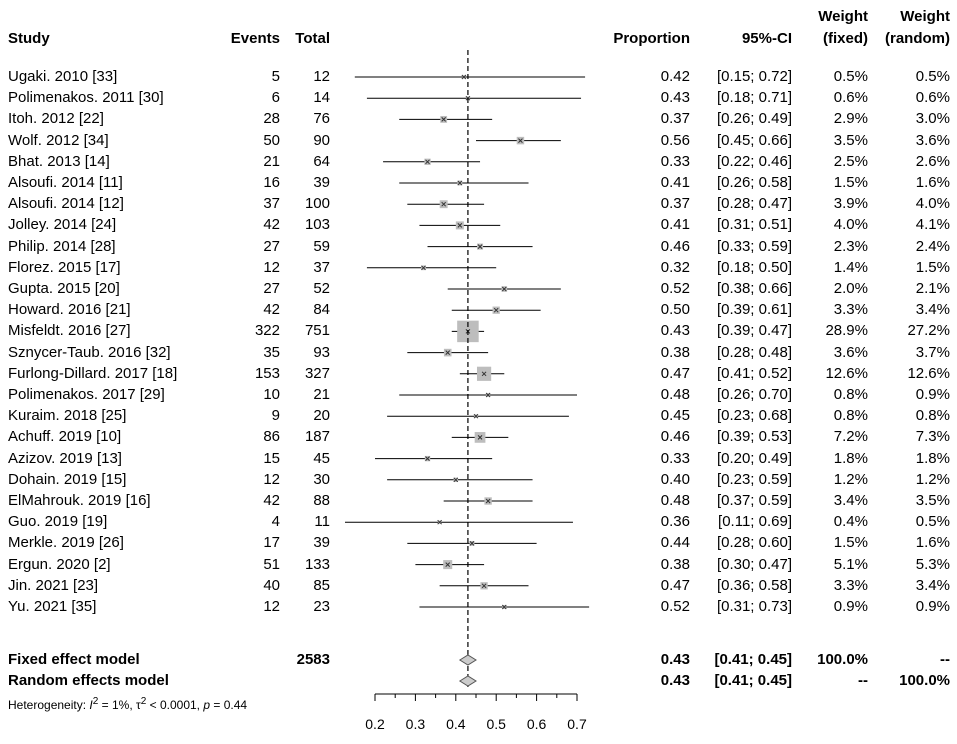 The height and width of the screenshot is (744, 957). What do you see at coordinates (754, 564) in the screenshot?
I see `study-ci: [0.30; 0.47]` at bounding box center [754, 564].